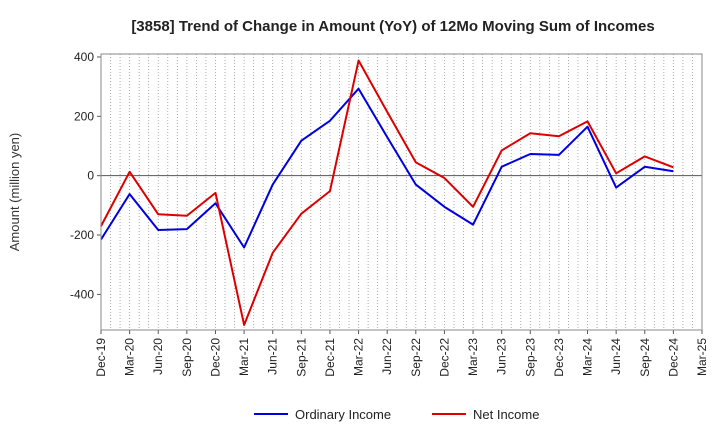 This screenshot has height=440, width=720. I want to click on x-tick-label: Sep-21, so click(301, 357).